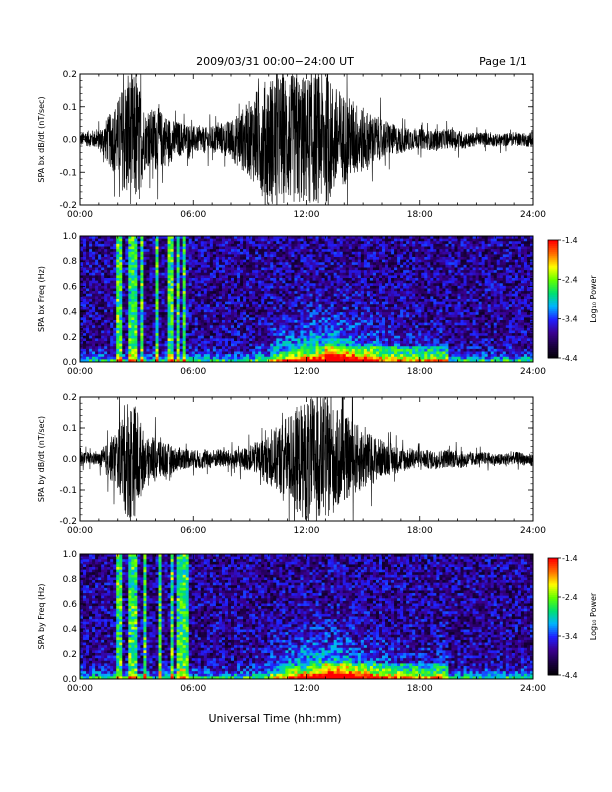 The height and width of the screenshot is (792, 612). I want to click on y-axis-label: SPA by Freq (Hz), so click(41, 617).